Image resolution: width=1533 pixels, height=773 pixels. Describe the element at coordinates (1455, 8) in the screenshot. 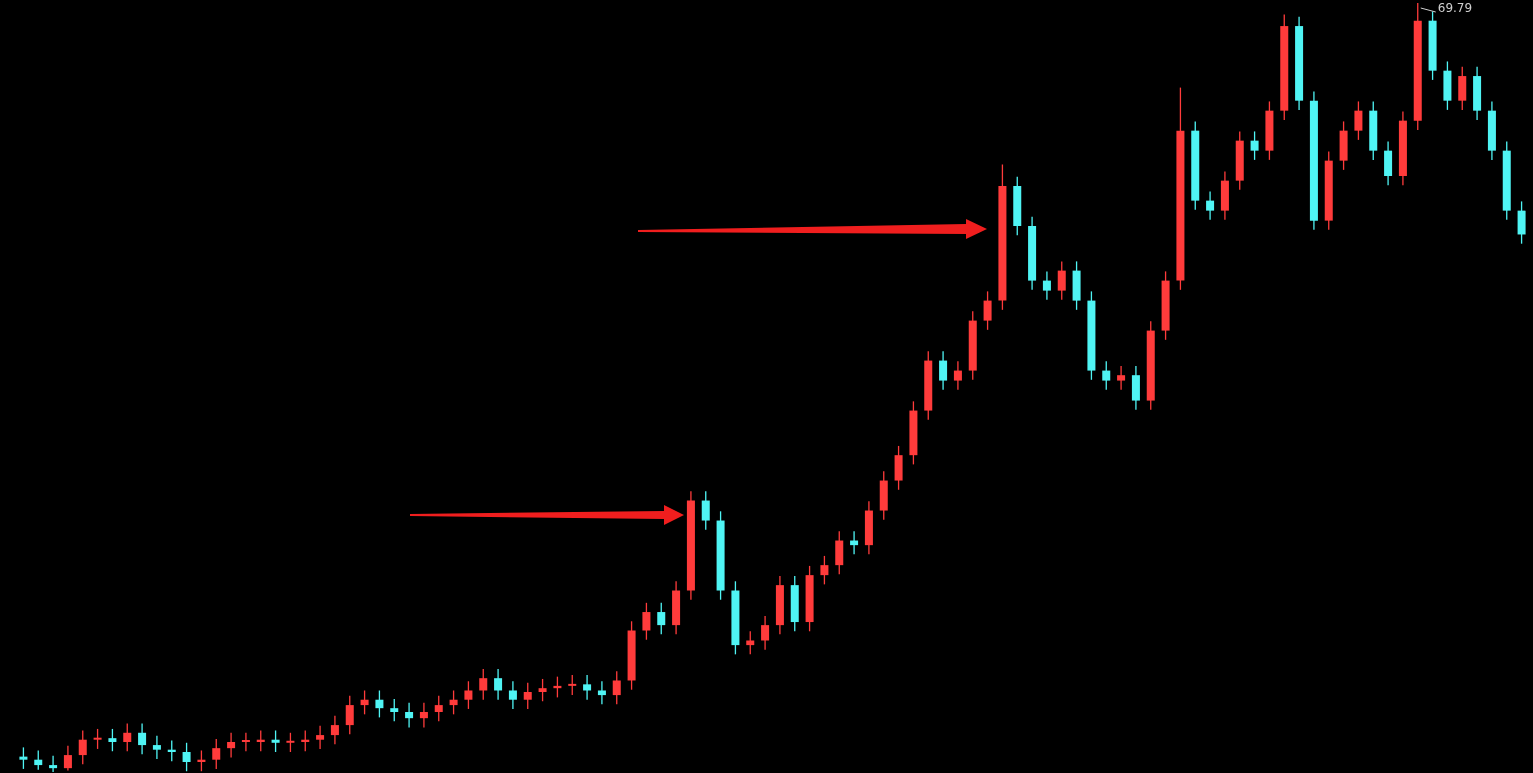

I see `annotation: 69.79` at that location.